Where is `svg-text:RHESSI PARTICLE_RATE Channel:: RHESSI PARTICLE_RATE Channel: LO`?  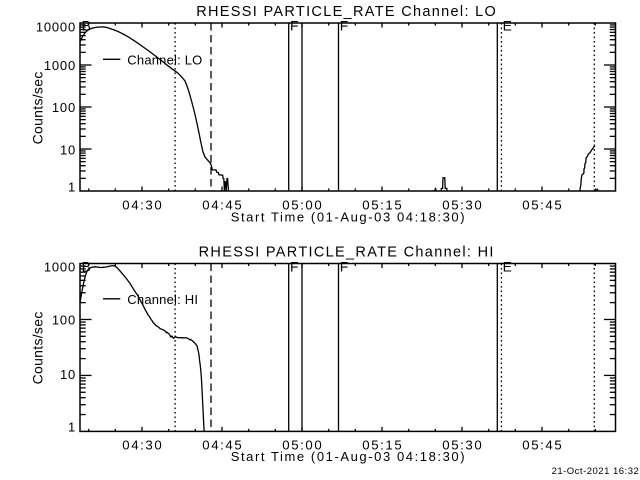 svg-text:RHESSI PARTICLE_RATE Channel:: RHESSI PARTICLE_RATE Channel: LO is located at coordinates (346, 12).